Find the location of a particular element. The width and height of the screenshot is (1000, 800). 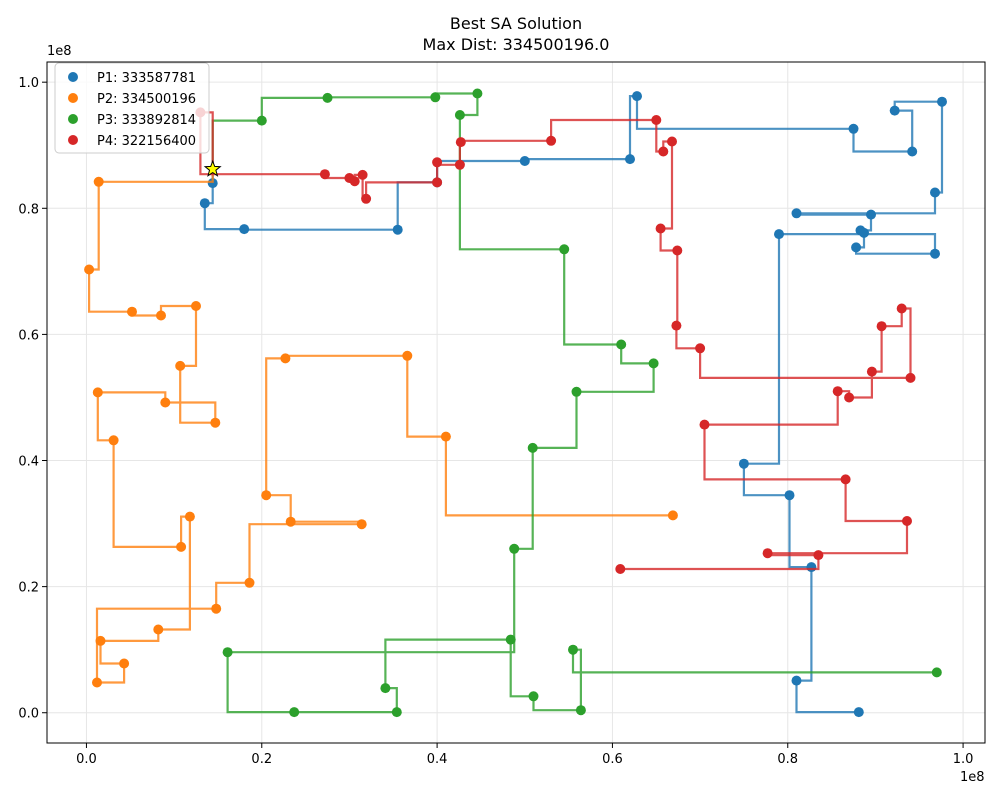

x-axis-offset-label: 1e8 is located at coordinates (972, 777).